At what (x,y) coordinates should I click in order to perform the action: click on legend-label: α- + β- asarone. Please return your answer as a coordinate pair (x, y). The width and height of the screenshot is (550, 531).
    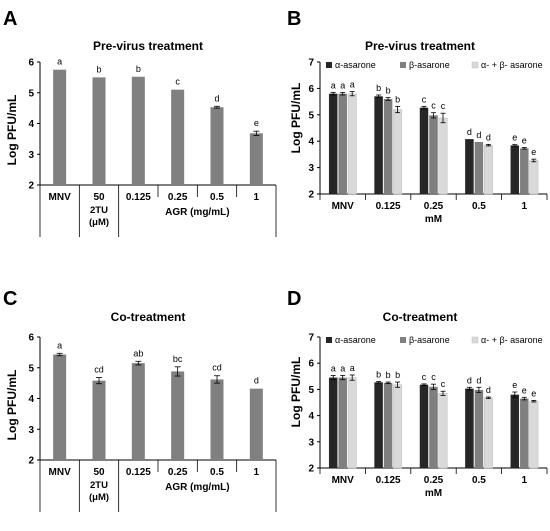
    Looking at the image, I should click on (512, 65).